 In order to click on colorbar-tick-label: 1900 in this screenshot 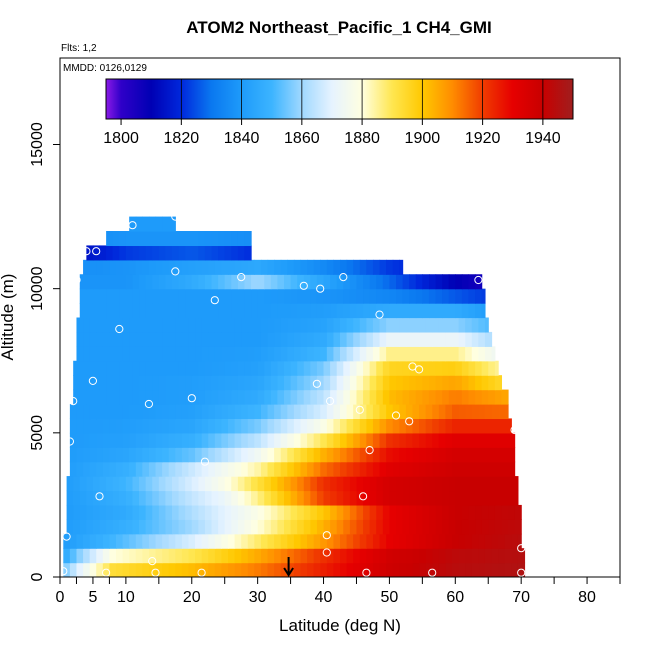, I will do `click(423, 138)`.